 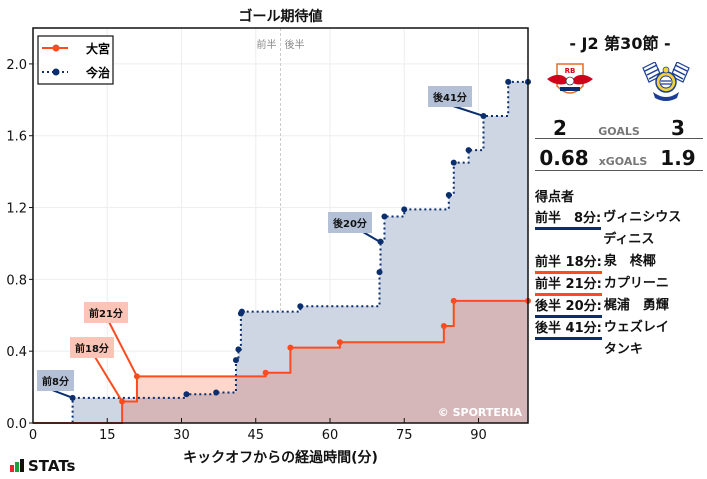 I want to click on goals-label: GOALS, so click(x=619, y=131).